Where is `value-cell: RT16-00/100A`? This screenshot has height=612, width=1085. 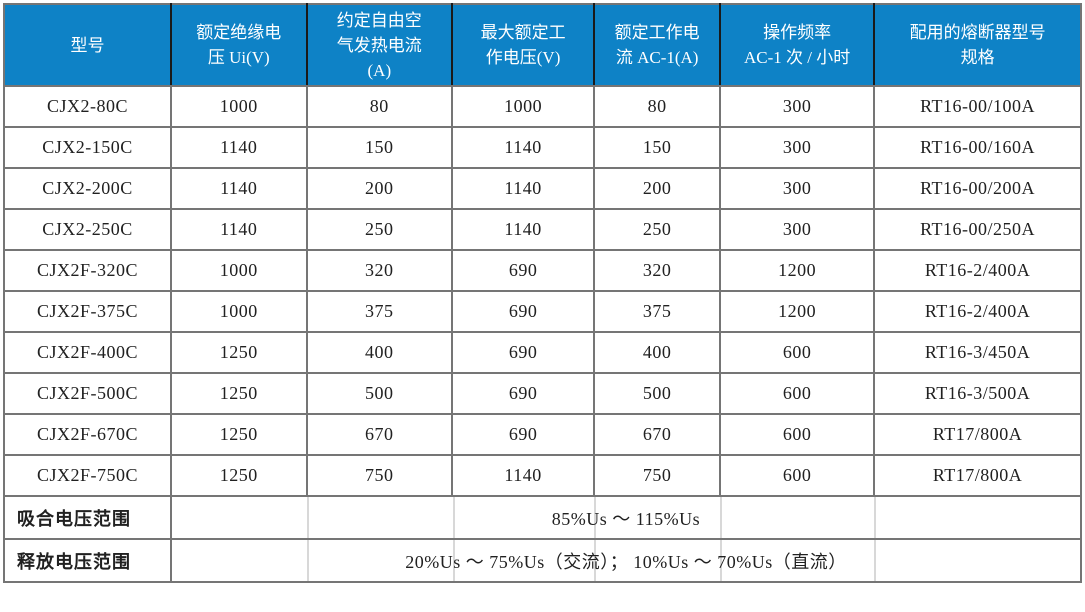 value-cell: RT16-00/100A is located at coordinates (977, 106).